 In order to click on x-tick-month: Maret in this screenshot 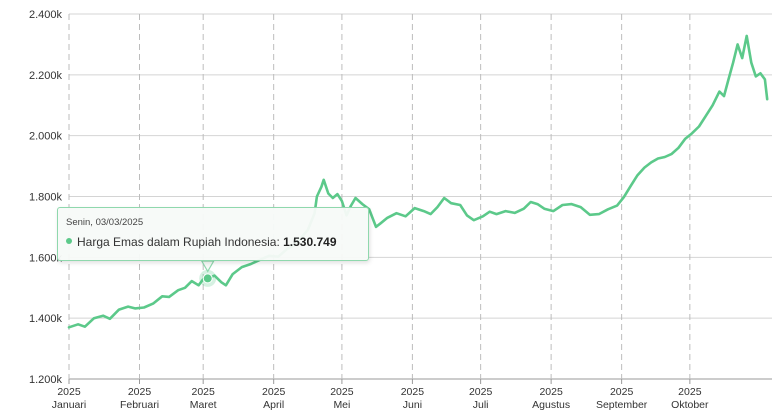, I will do `click(203, 405)`.